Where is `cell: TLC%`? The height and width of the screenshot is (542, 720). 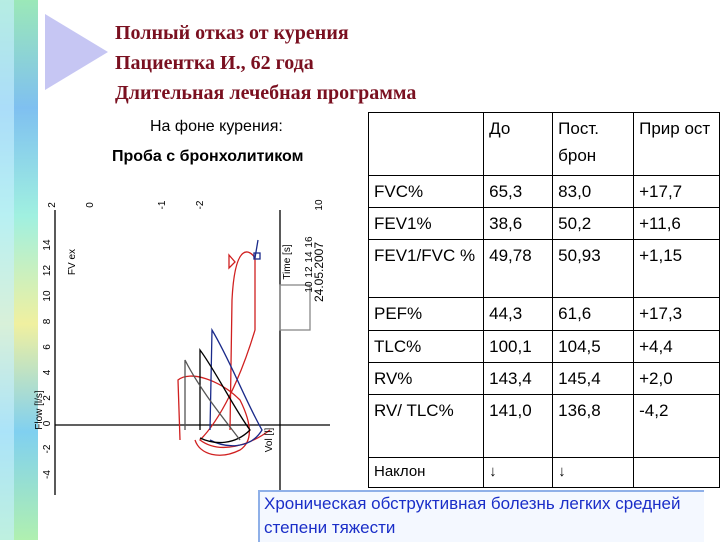 cell: TLC% is located at coordinates (426, 346).